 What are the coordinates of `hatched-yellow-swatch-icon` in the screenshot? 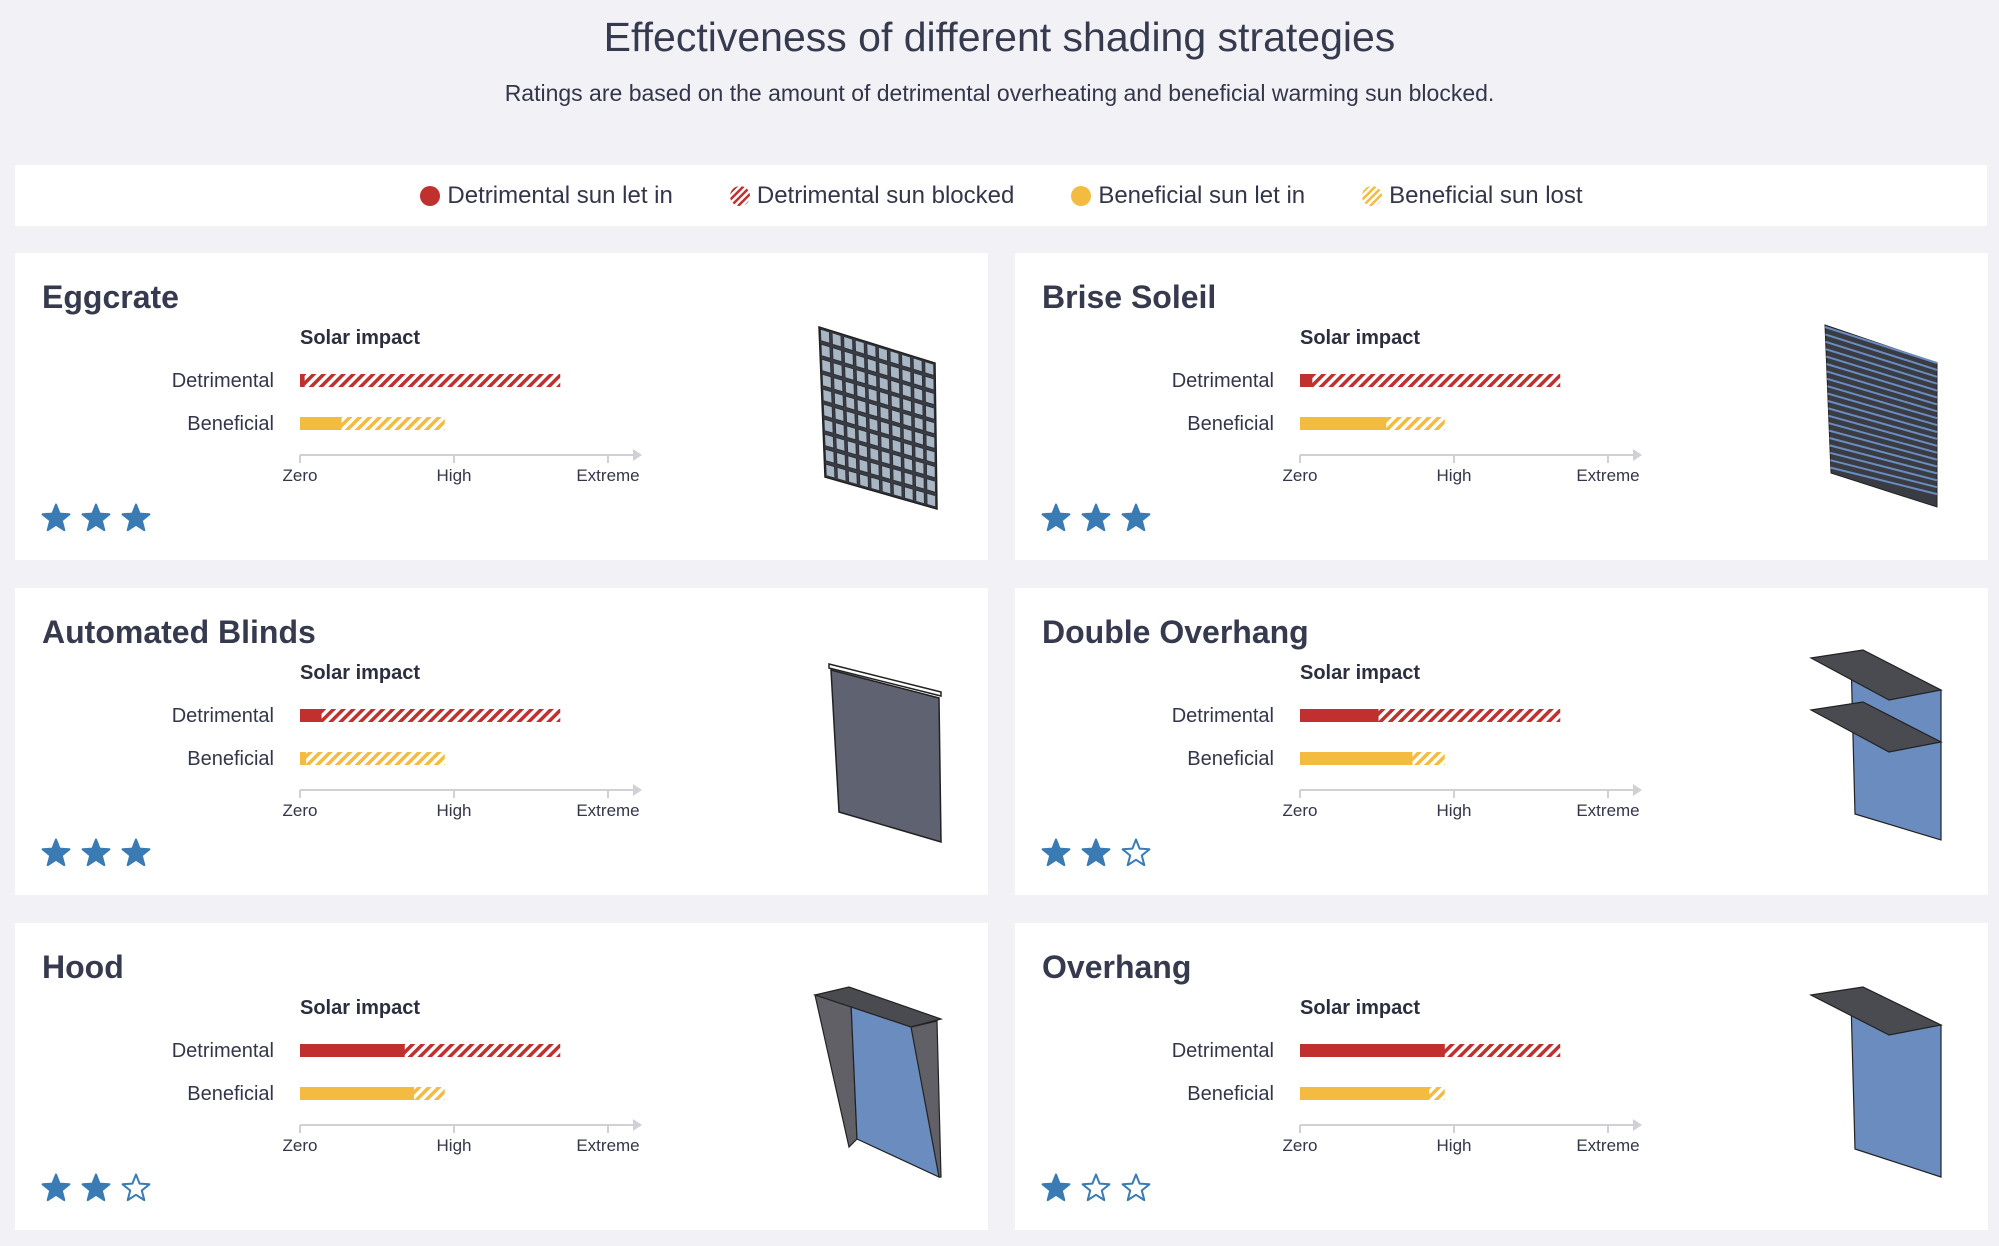 It's located at (1372, 195).